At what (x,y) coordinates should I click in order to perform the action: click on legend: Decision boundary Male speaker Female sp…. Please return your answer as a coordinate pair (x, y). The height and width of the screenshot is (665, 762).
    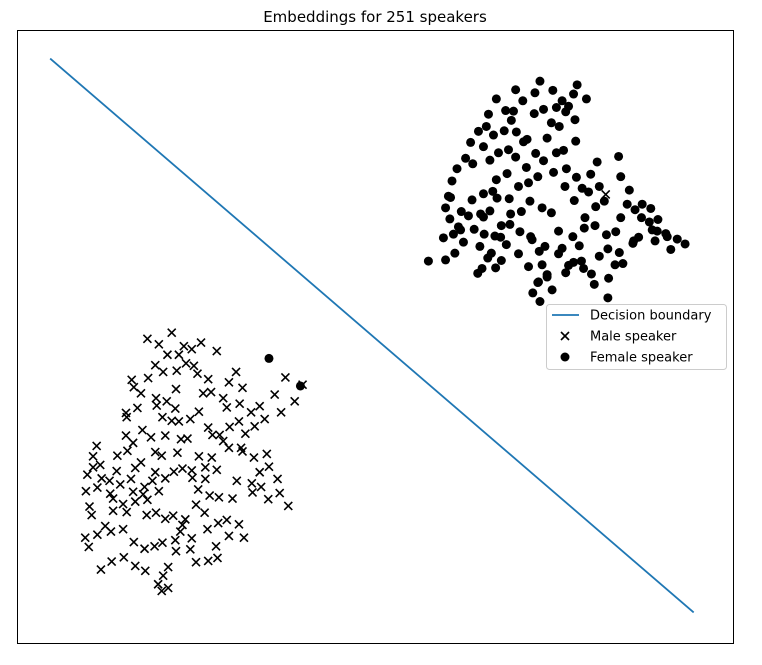
    Looking at the image, I should click on (636, 337).